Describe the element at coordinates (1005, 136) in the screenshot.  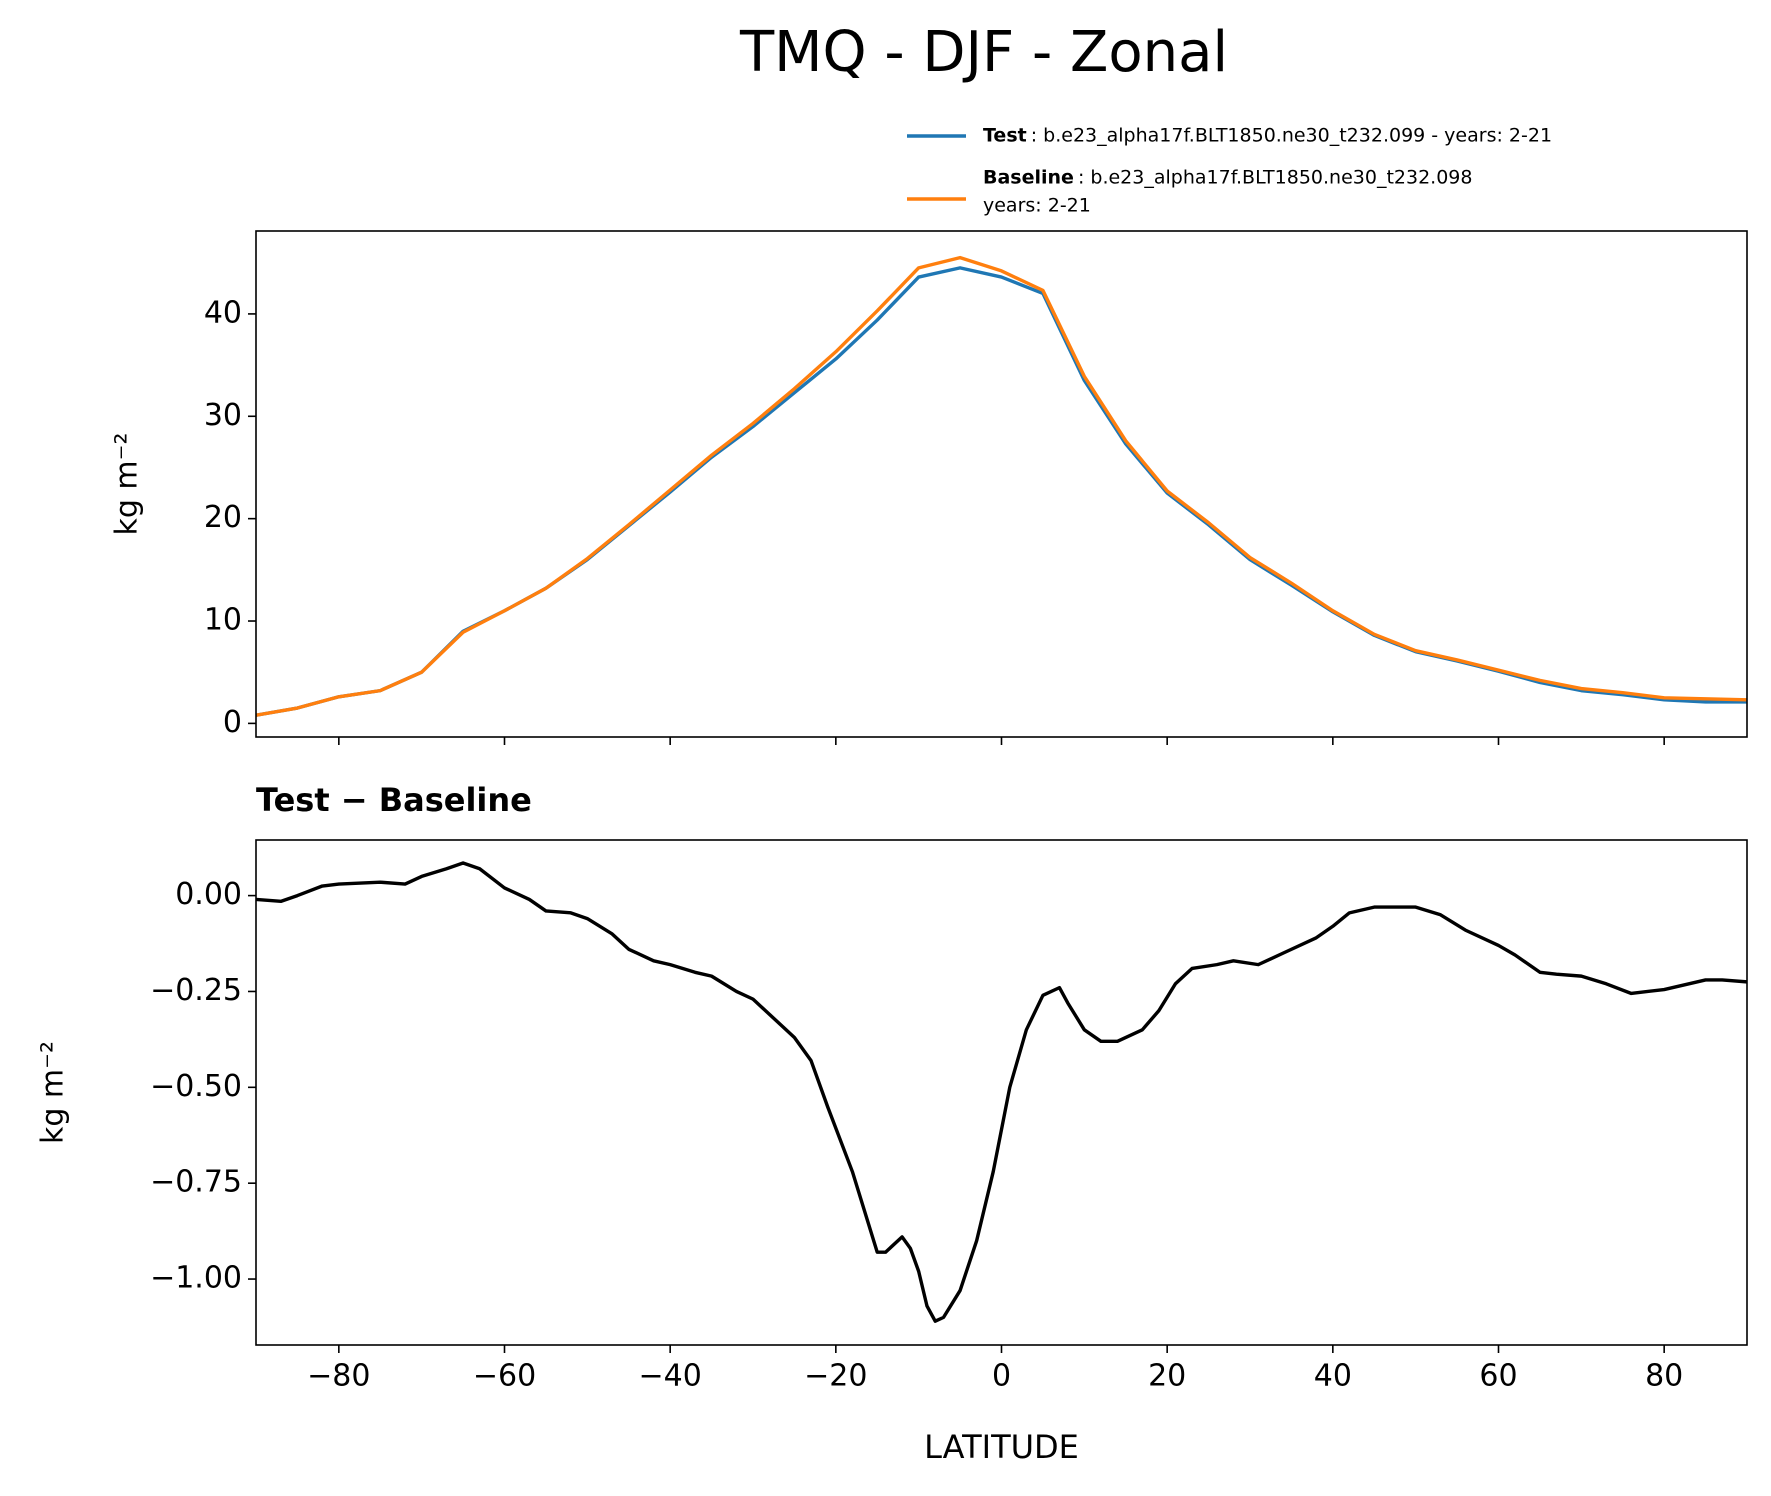
I see `legend-name: Test` at that location.